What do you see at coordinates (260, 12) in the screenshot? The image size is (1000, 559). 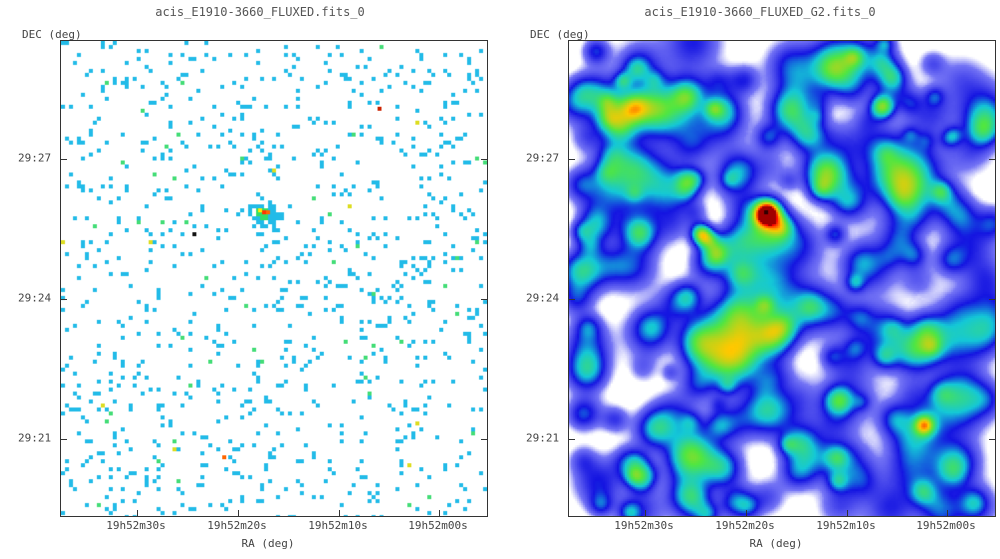 I see `panel-title: acis_E1910-3660_FLUXED.fits_0` at bounding box center [260, 12].